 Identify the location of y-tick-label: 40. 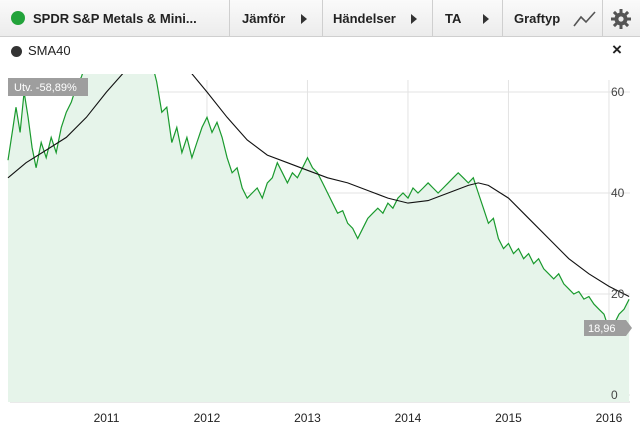
(618, 193).